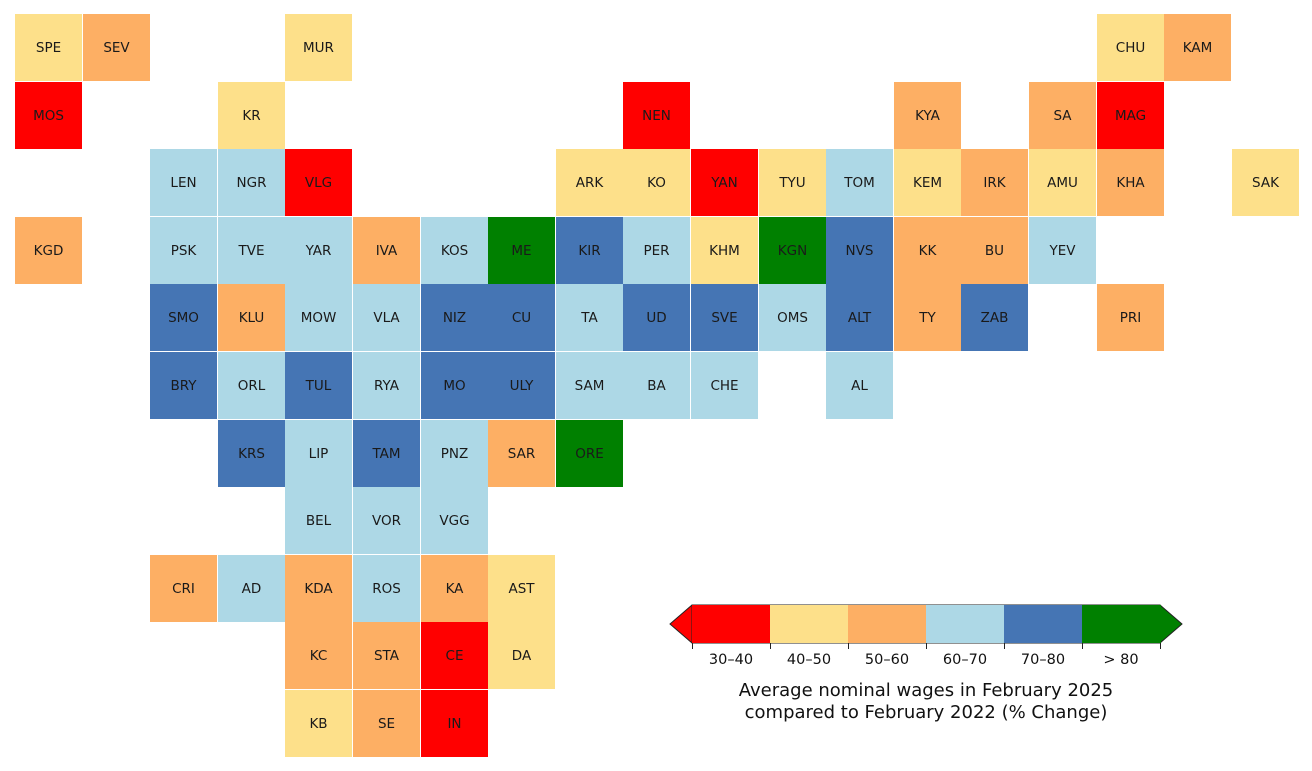  Describe the element at coordinates (928, 318) in the screenshot. I see `region-tile-ty: TY` at that location.